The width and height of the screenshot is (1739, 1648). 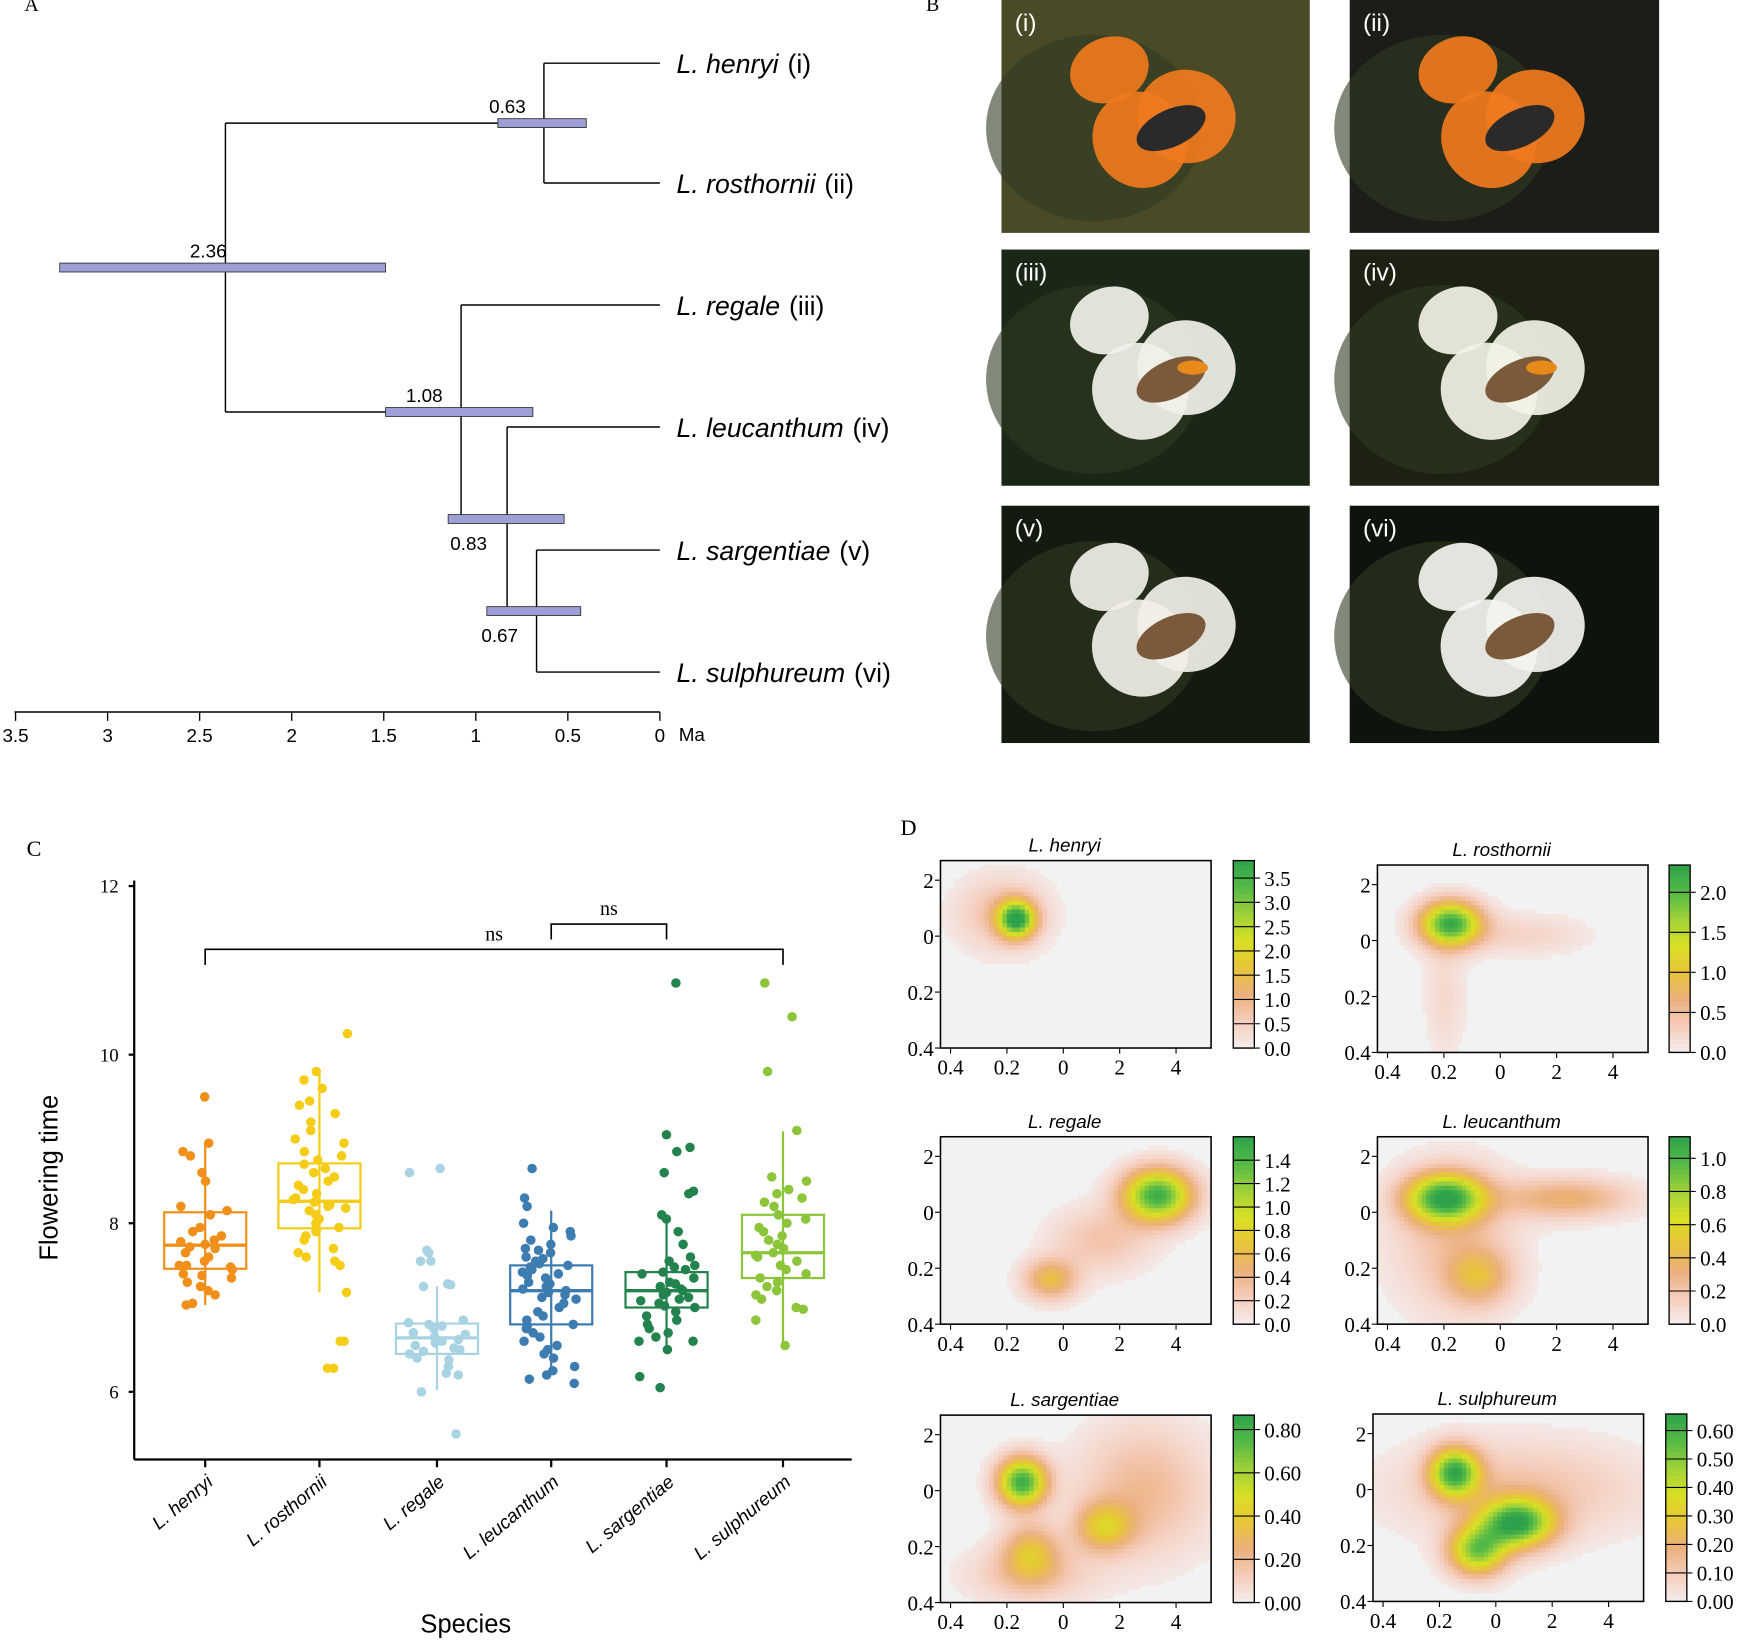 I want to click on species-numeral: (iii), so click(x=806, y=306).